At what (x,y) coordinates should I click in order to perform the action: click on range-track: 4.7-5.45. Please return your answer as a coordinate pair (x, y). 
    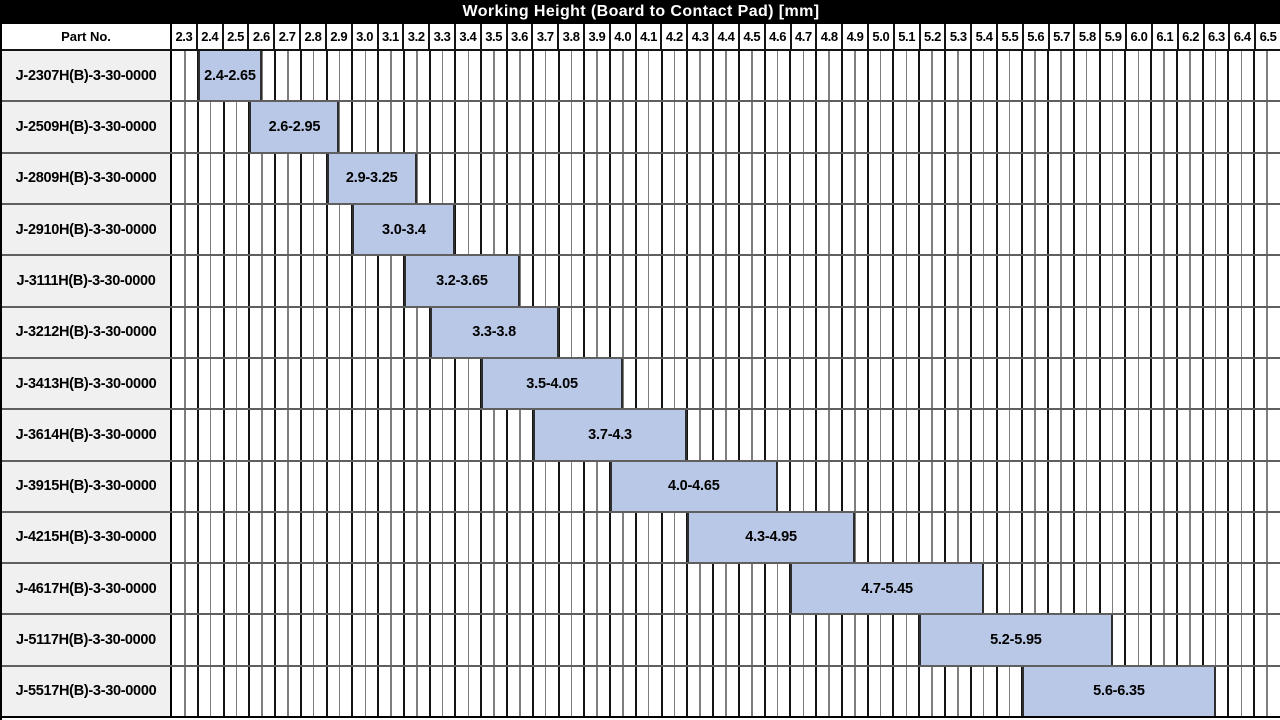
    Looking at the image, I should click on (726, 589).